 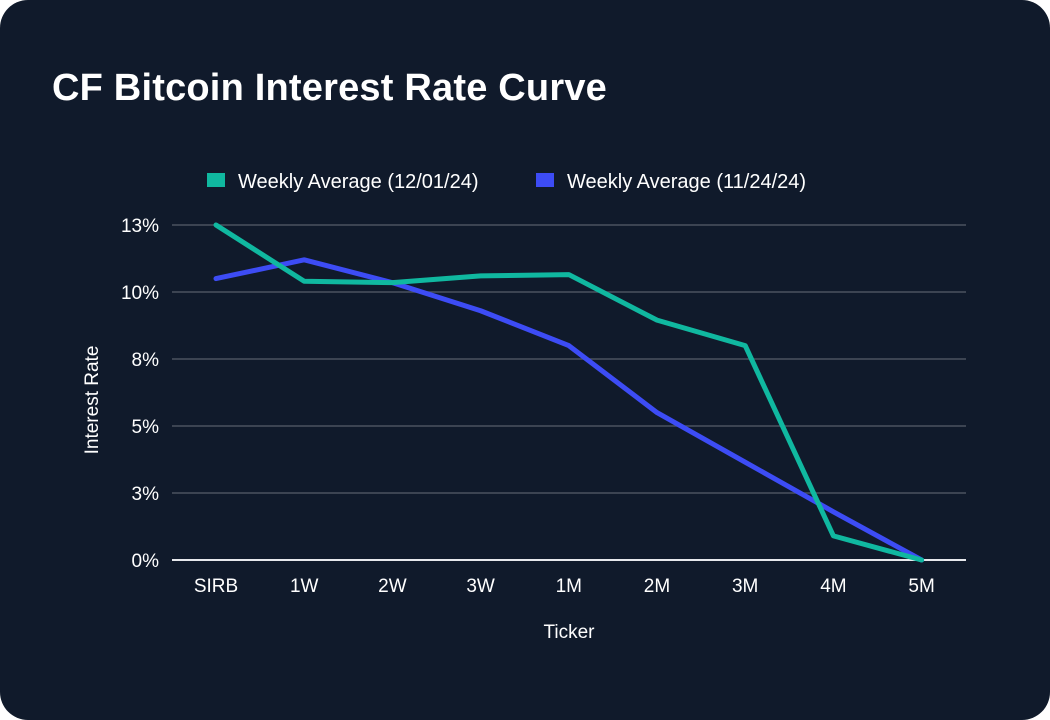 I want to click on y-tick-label: 10%, so click(x=140, y=293).